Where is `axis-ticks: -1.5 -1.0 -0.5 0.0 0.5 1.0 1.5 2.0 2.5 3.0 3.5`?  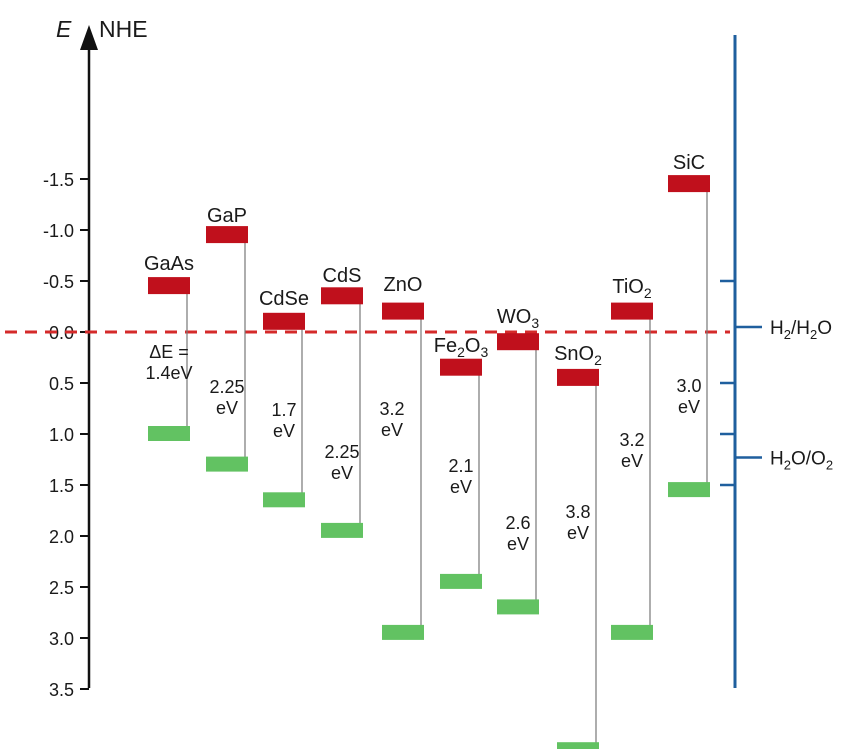
axis-ticks: -1.5 -1.0 -0.5 0.0 0.5 1.0 1.5 2.0 2.5 3.0 3.5 is located at coordinates (66, 435).